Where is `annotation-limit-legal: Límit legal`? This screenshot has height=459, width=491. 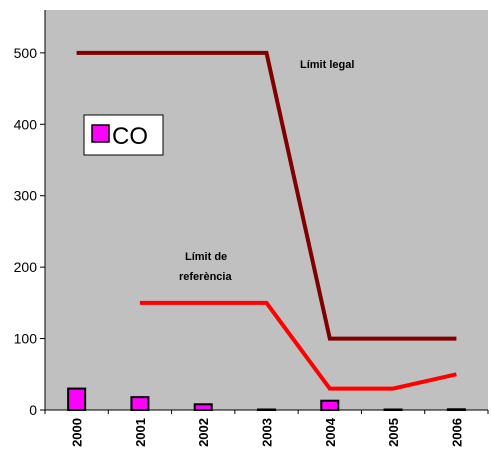
annotation-limit-legal: Límit legal is located at coordinates (327, 65).